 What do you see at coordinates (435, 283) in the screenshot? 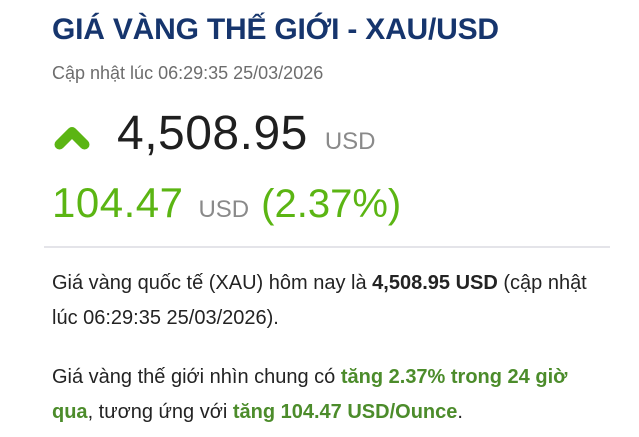
I see `p1-price-bold: 4,508.95 USD` at bounding box center [435, 283].